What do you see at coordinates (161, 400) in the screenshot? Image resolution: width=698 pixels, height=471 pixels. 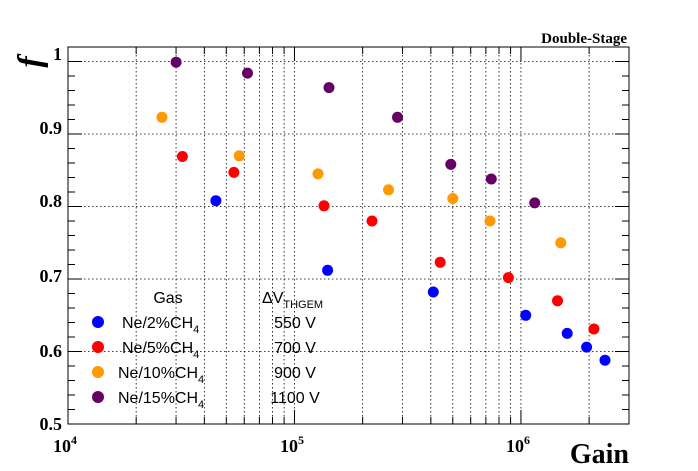 I see `legend-label: Ne/15%CH4` at bounding box center [161, 400].